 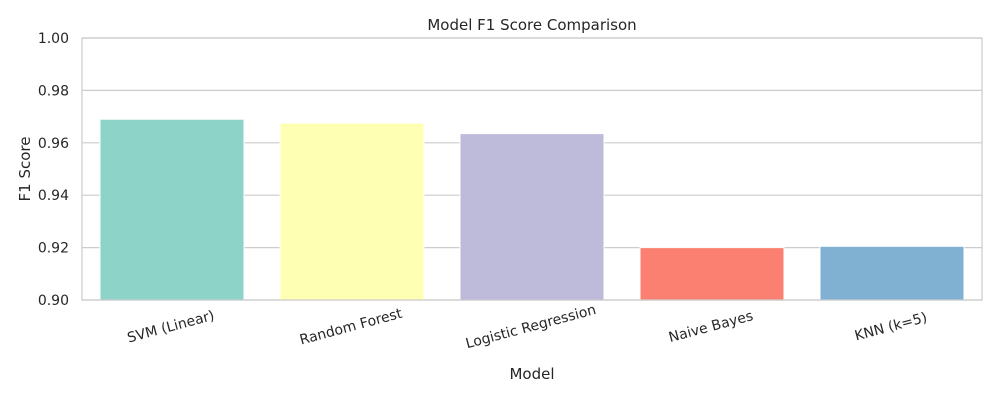 What do you see at coordinates (711, 327) in the screenshot?
I see `x-tick-label: Naive Bayes` at bounding box center [711, 327].